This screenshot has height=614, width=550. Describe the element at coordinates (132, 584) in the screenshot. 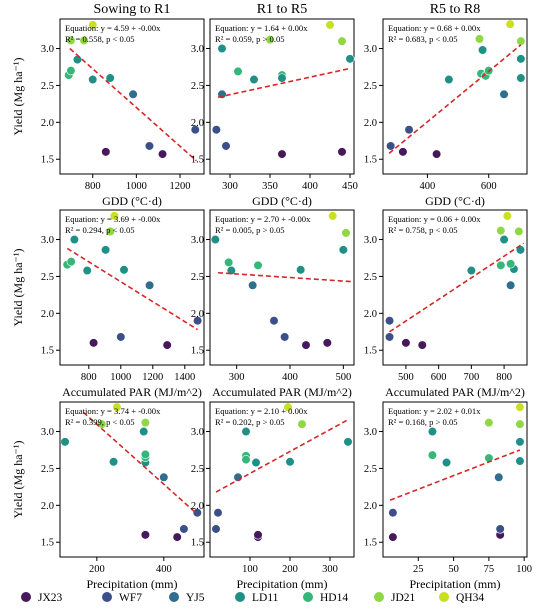

I see `x-axis-label: Precipitation (mm)` at that location.